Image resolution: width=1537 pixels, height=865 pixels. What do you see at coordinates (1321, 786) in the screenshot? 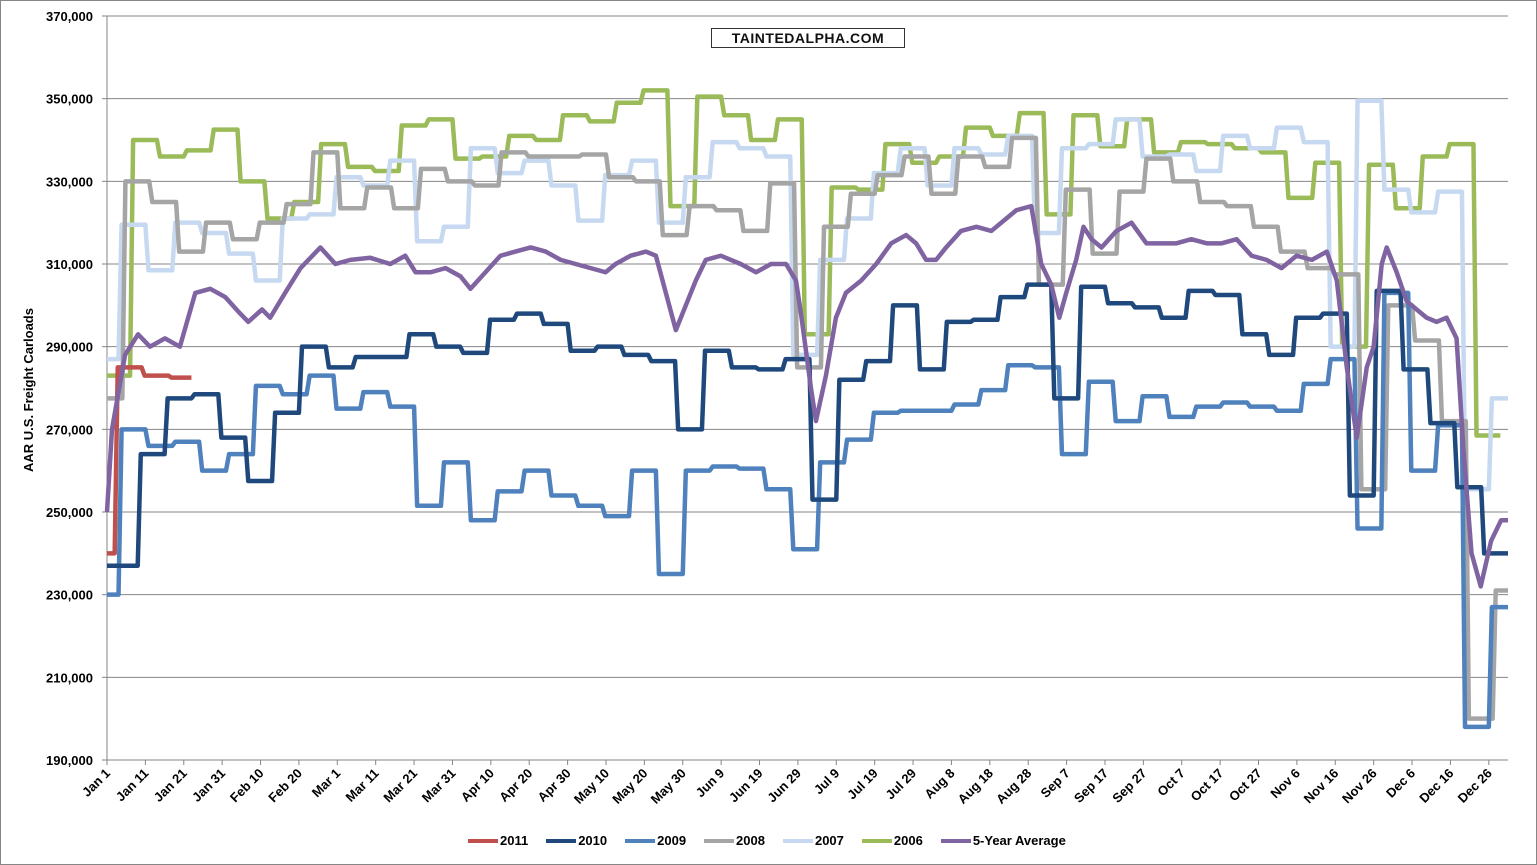
I see `x-tick-label: Nov 16` at bounding box center [1321, 786].